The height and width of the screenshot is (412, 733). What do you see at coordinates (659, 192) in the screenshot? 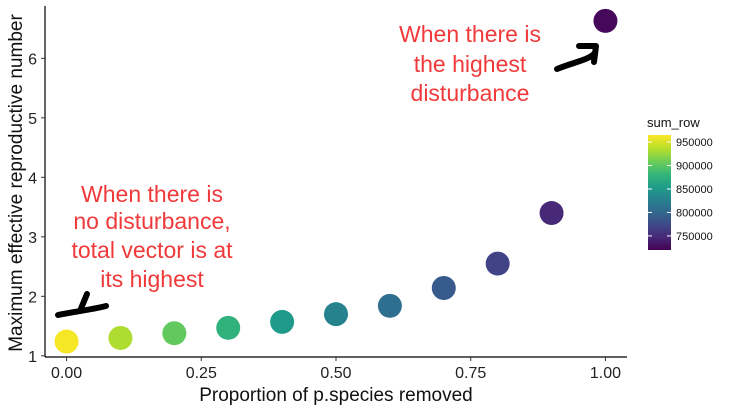
I see `legend-colorbar` at bounding box center [659, 192].